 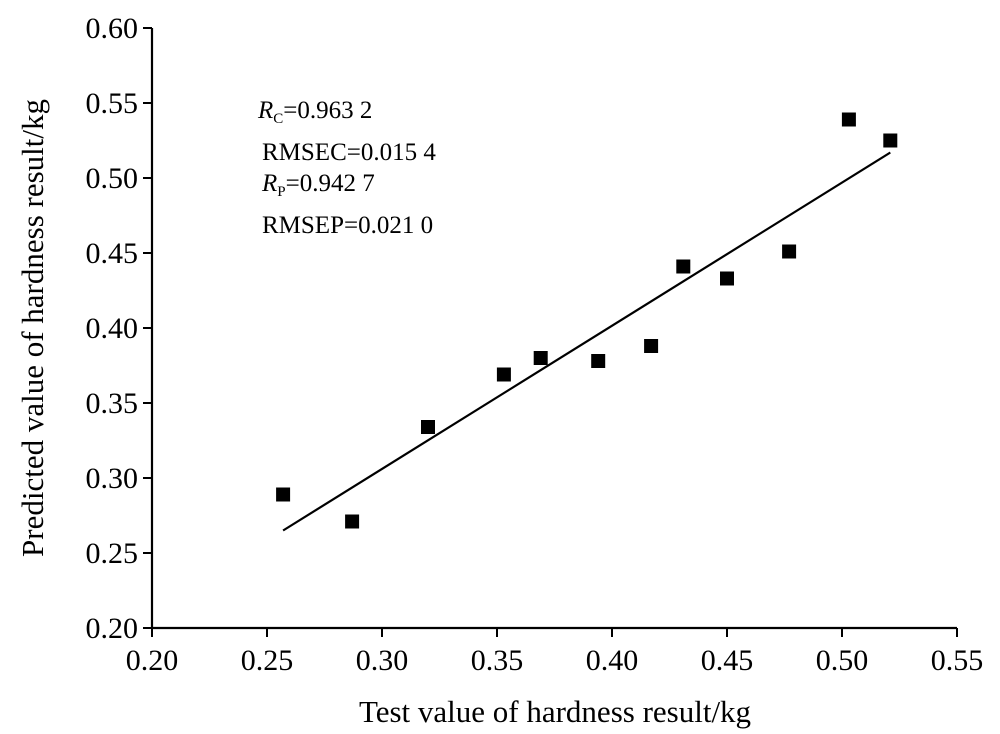 What do you see at coordinates (318, 185) in the screenshot?
I see `metric-annotation: RP=0.942 7` at bounding box center [318, 185].